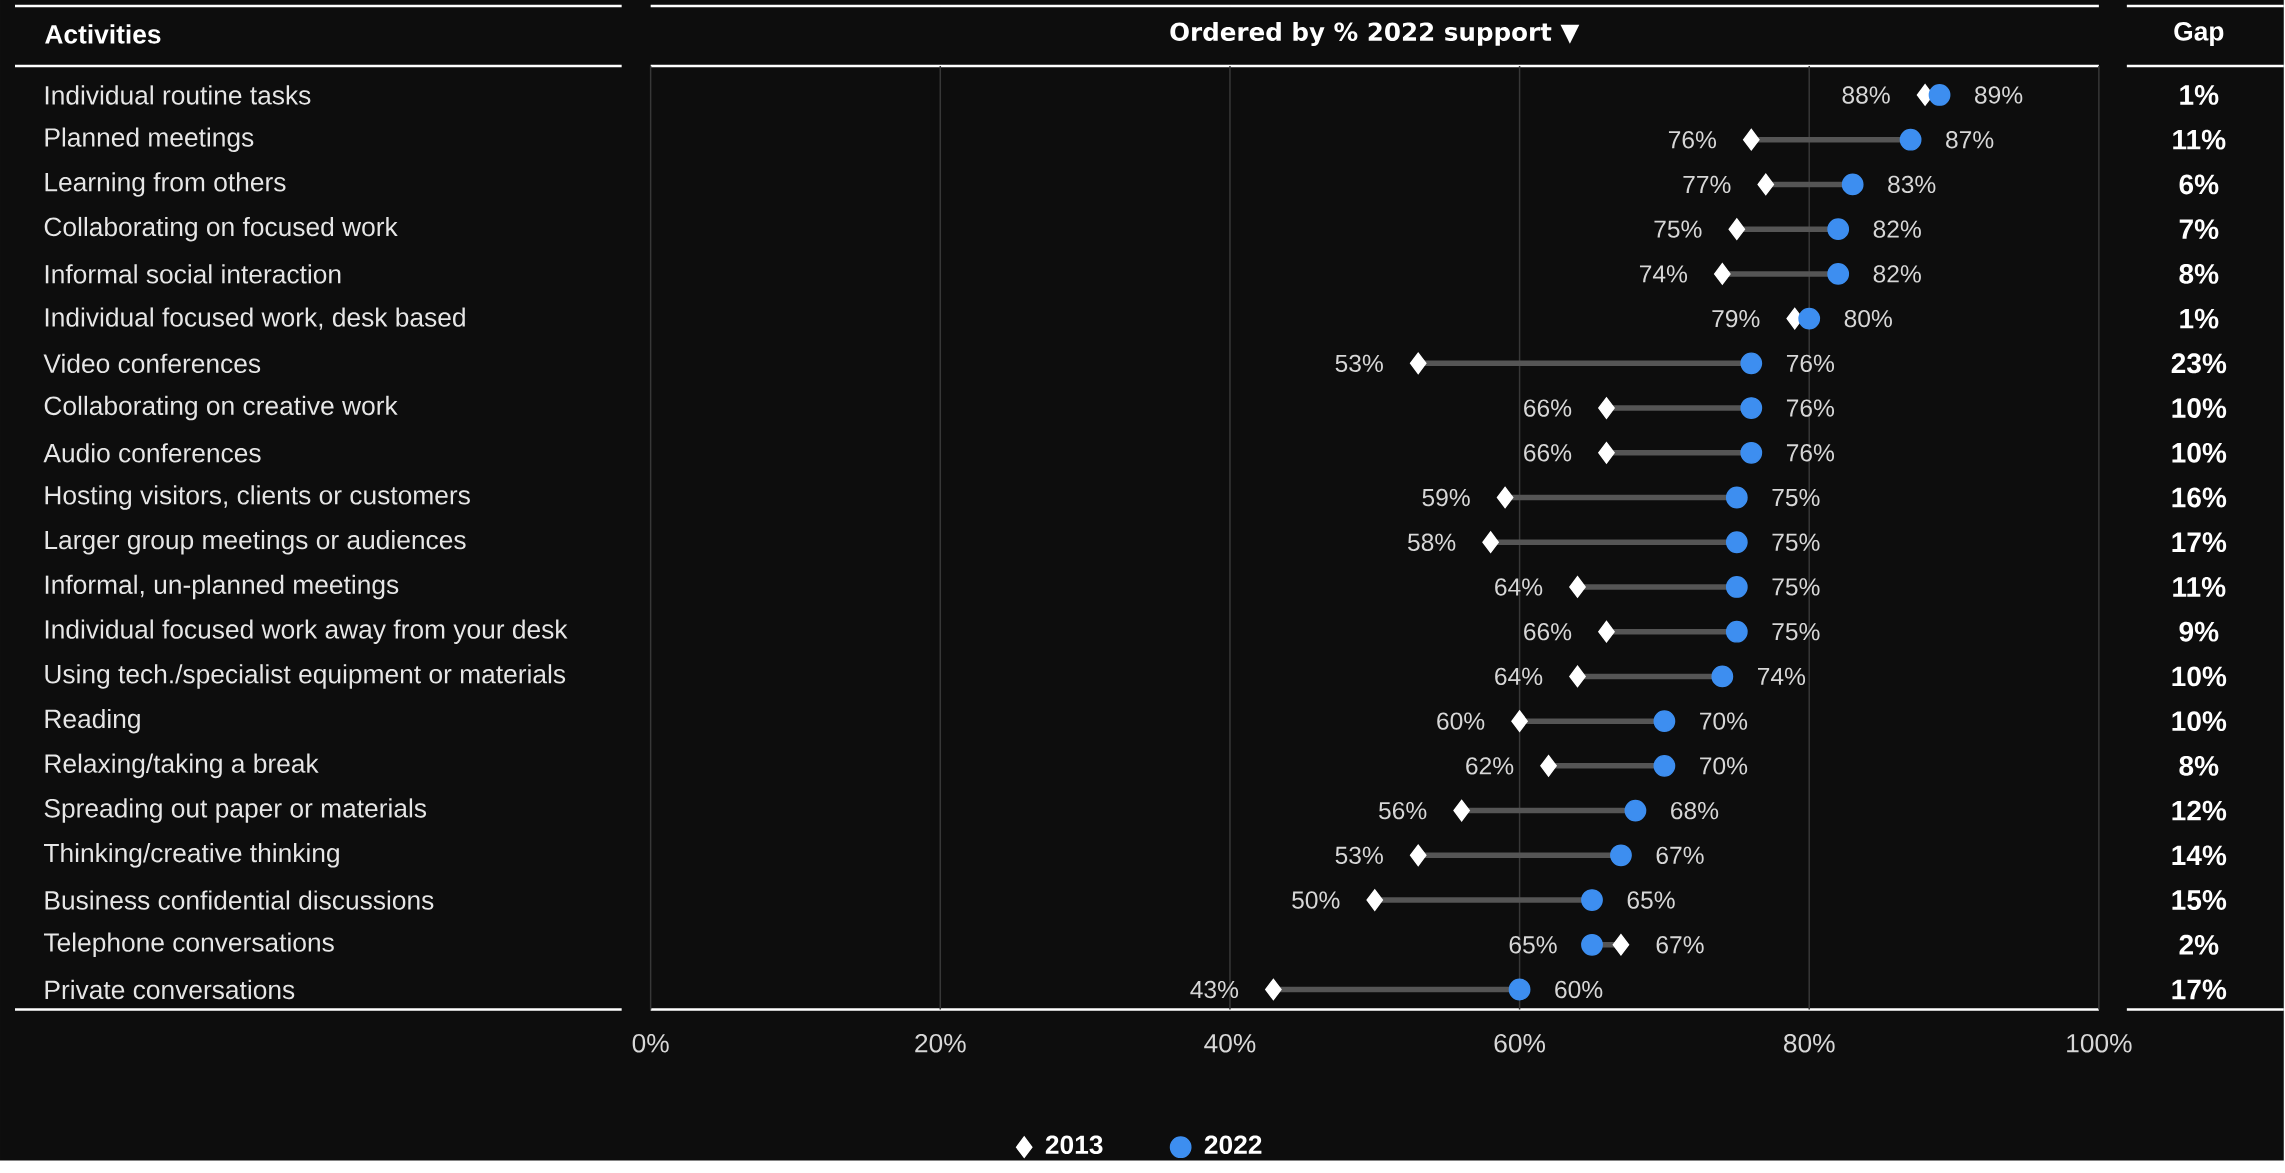  Describe the element at coordinates (2199, 855) in the screenshot. I see `text: 14%` at that location.